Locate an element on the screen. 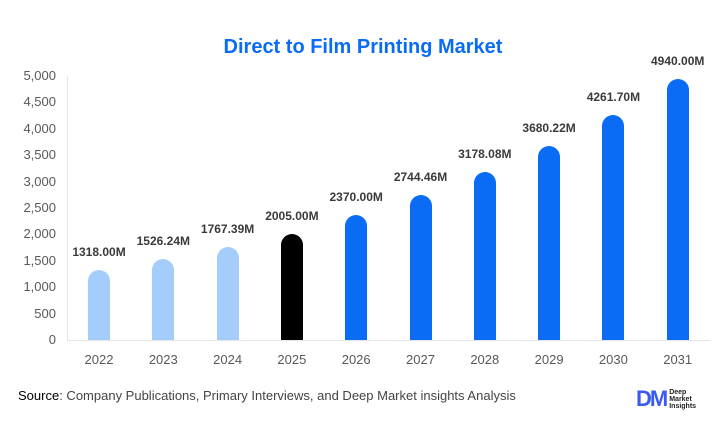 The image size is (726, 443). bar-2027 is located at coordinates (420, 267).